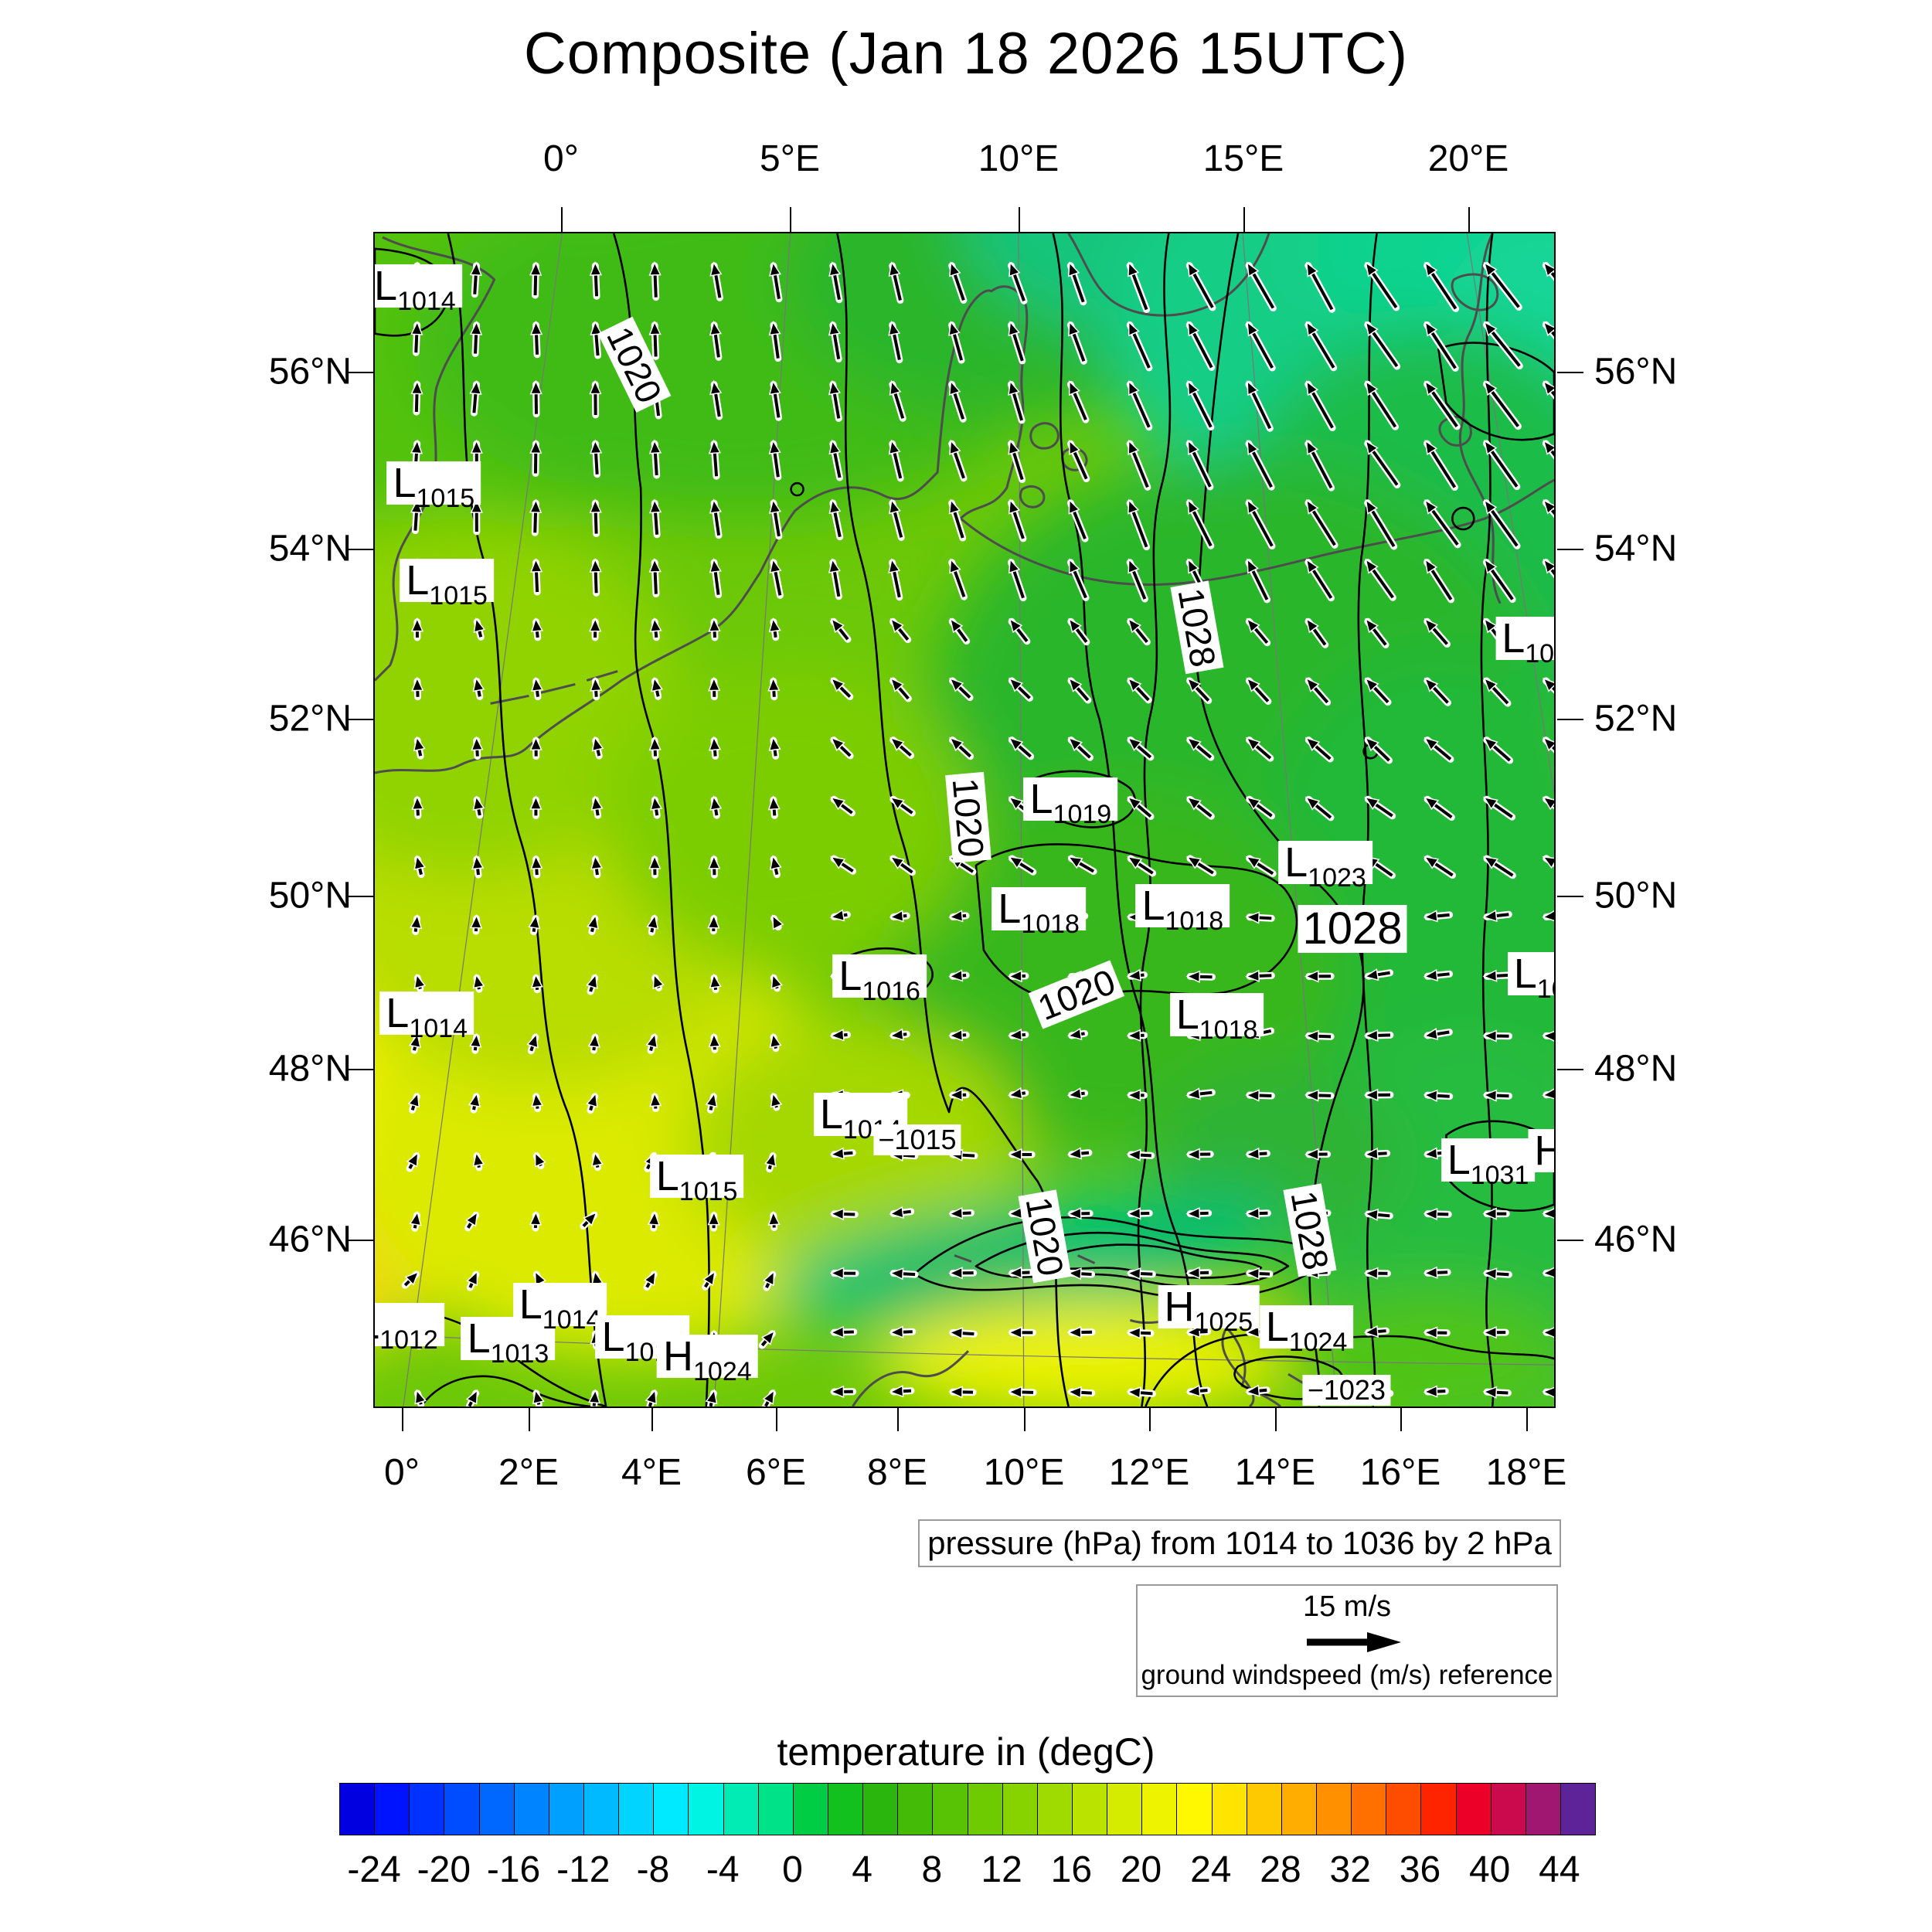 The width and height of the screenshot is (1932, 1932). Describe the element at coordinates (1281, 1870) in the screenshot. I see `colorbar-tick-label: 28` at that location.